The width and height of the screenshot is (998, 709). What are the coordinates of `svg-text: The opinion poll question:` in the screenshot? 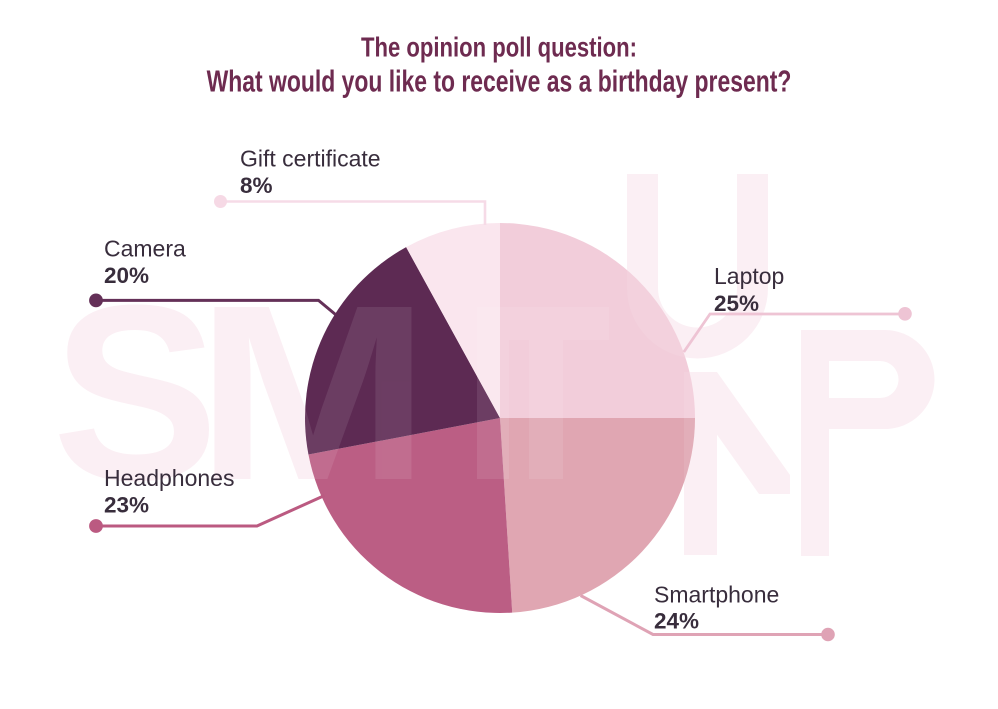 It's located at (499, 47).